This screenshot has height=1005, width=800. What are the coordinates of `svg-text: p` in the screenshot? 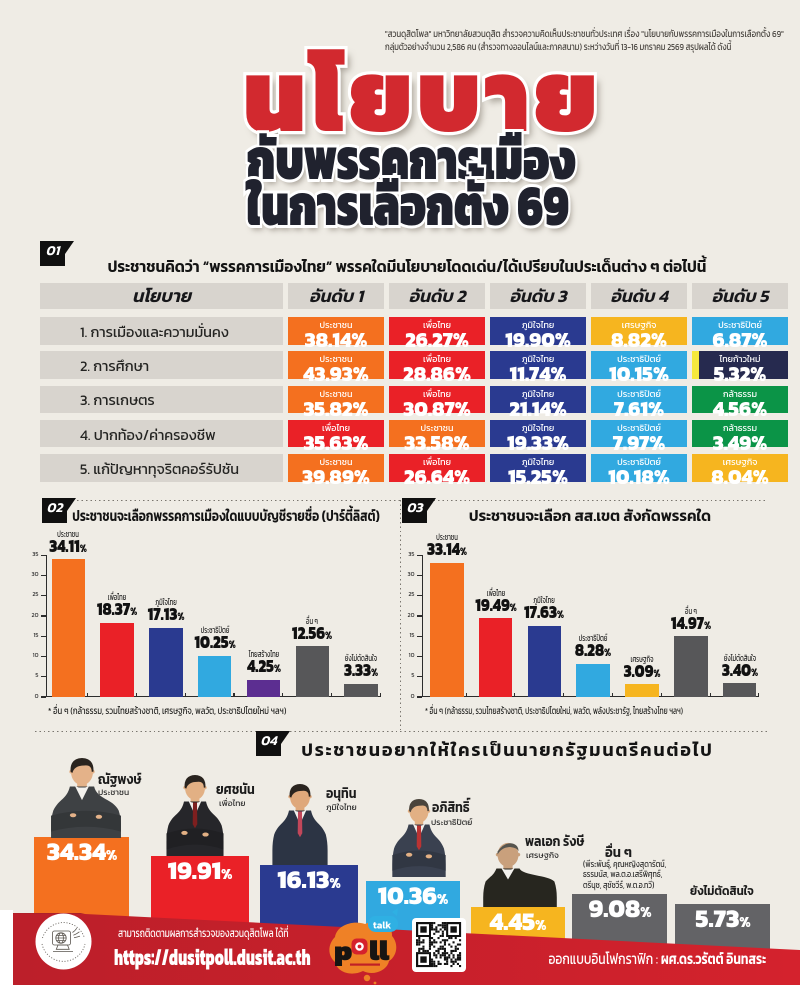 It's located at (343, 950).